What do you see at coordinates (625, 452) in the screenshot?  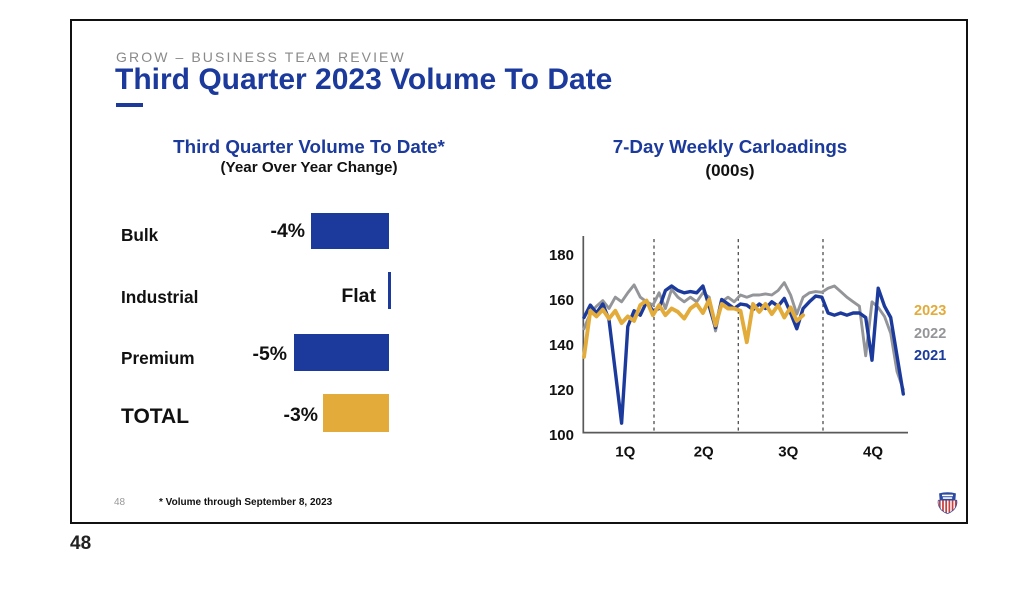 I see `svg-text: 1Q` at bounding box center [625, 452].